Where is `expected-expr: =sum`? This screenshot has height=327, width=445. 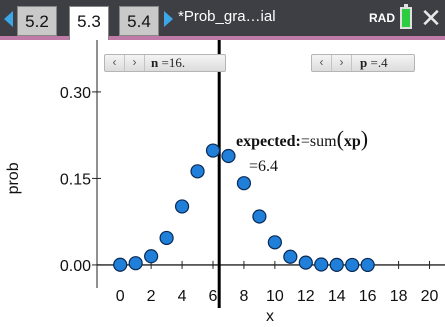
expected-expr: =sum is located at coordinates (318, 141).